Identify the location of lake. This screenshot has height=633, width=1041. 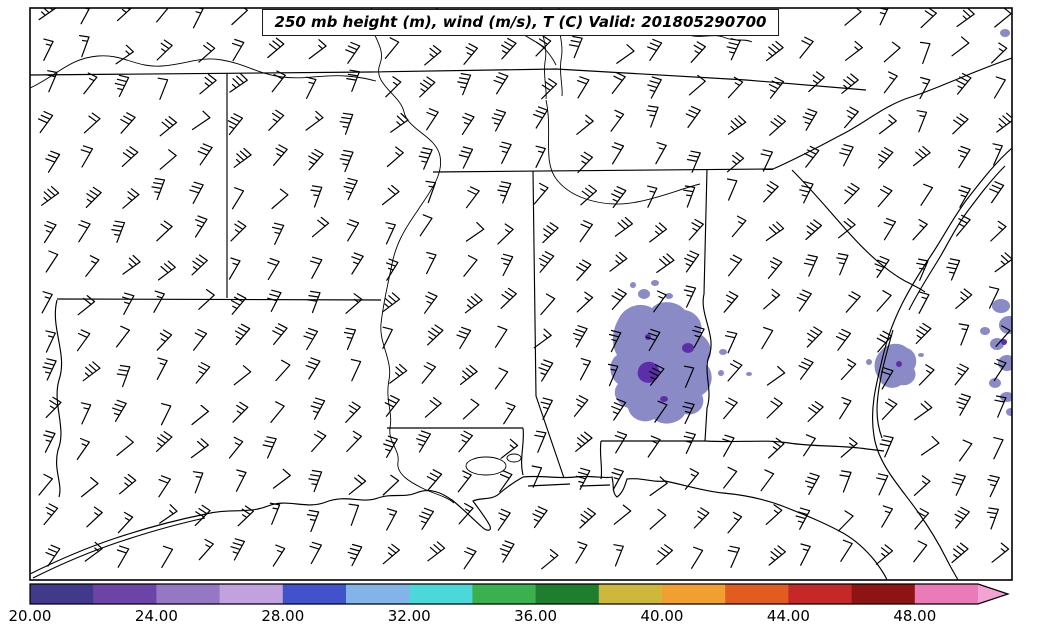
(514, 458).